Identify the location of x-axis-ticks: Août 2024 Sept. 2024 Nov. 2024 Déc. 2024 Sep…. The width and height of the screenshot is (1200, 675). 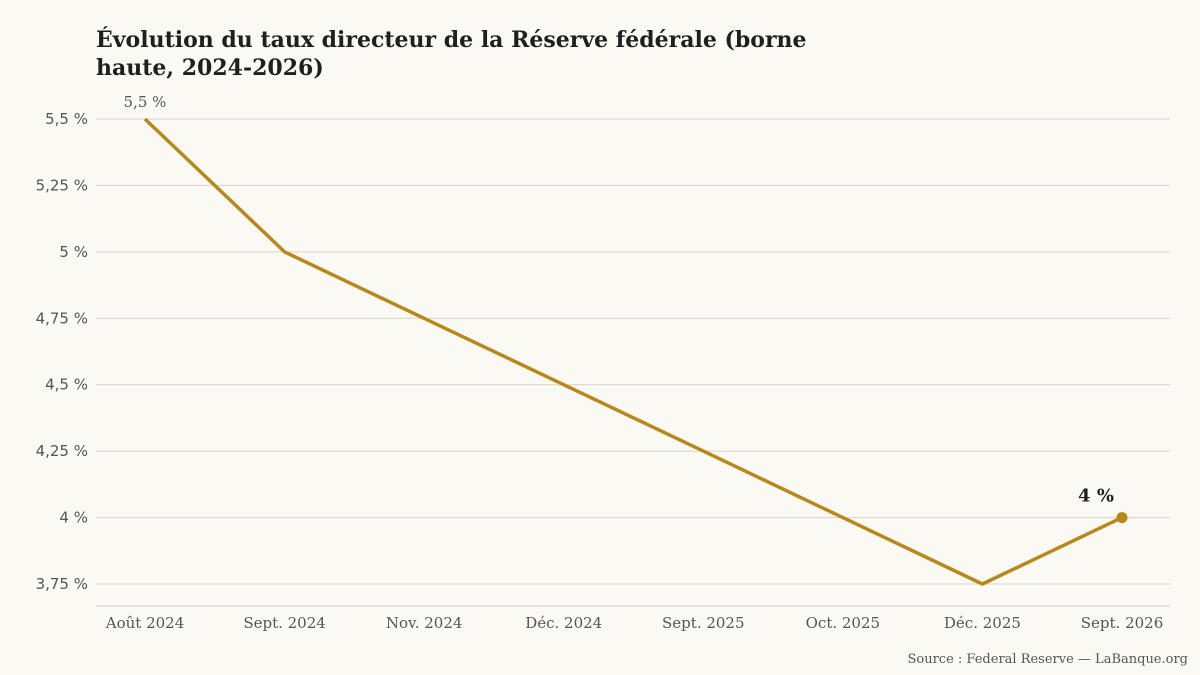
(633, 618).